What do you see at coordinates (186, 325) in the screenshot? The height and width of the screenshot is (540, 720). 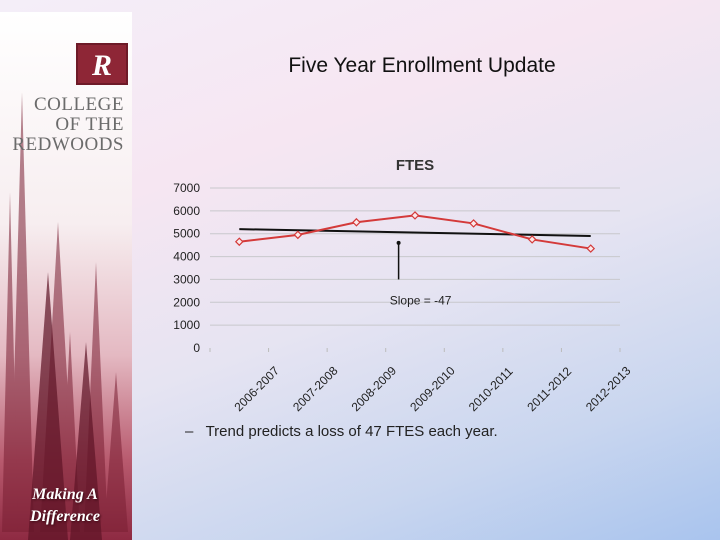 I see `y-tick-label: 1000` at bounding box center [186, 325].